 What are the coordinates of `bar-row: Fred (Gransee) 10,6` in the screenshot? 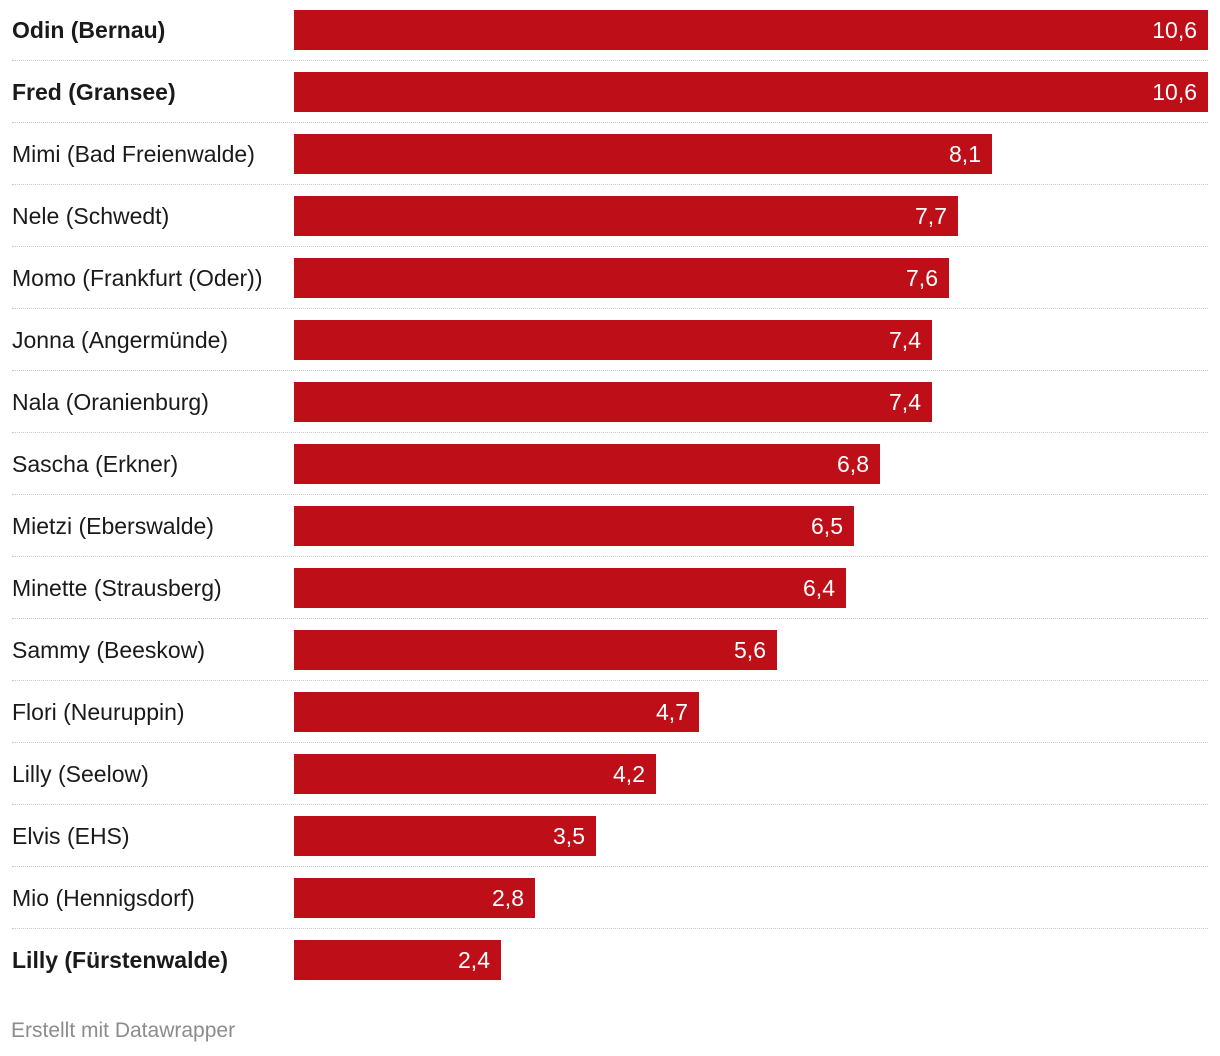 It's located at (610, 103).